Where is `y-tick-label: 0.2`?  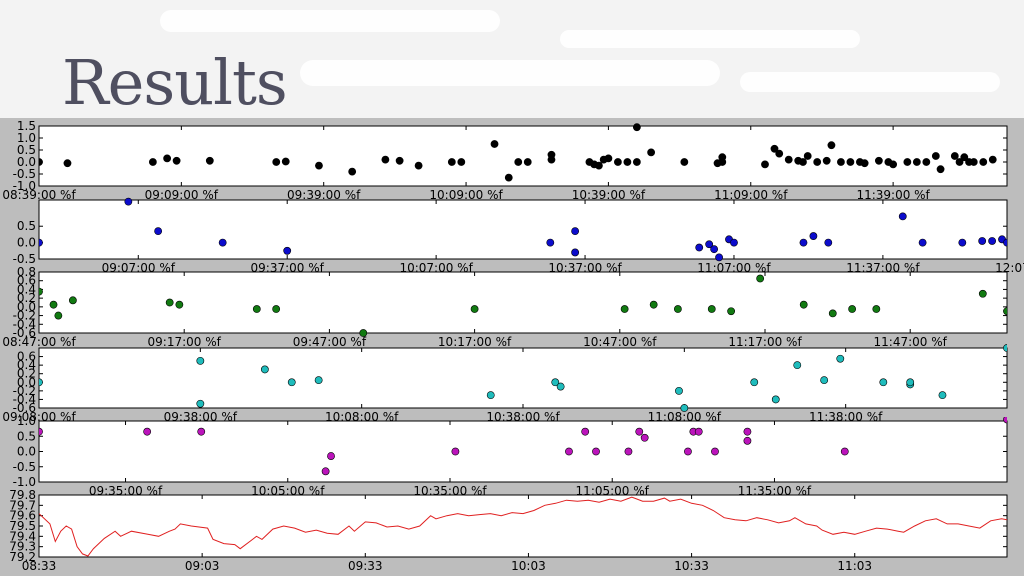
y-tick-label: 0.2 is located at coordinates (26, 298).